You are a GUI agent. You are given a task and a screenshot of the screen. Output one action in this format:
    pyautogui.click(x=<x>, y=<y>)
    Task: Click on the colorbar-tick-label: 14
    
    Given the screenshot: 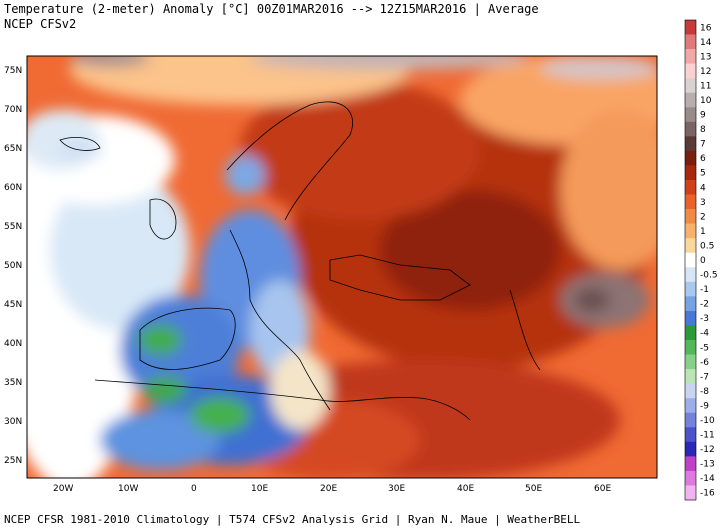 What is the action you would take?
    pyautogui.click(x=706, y=43)
    